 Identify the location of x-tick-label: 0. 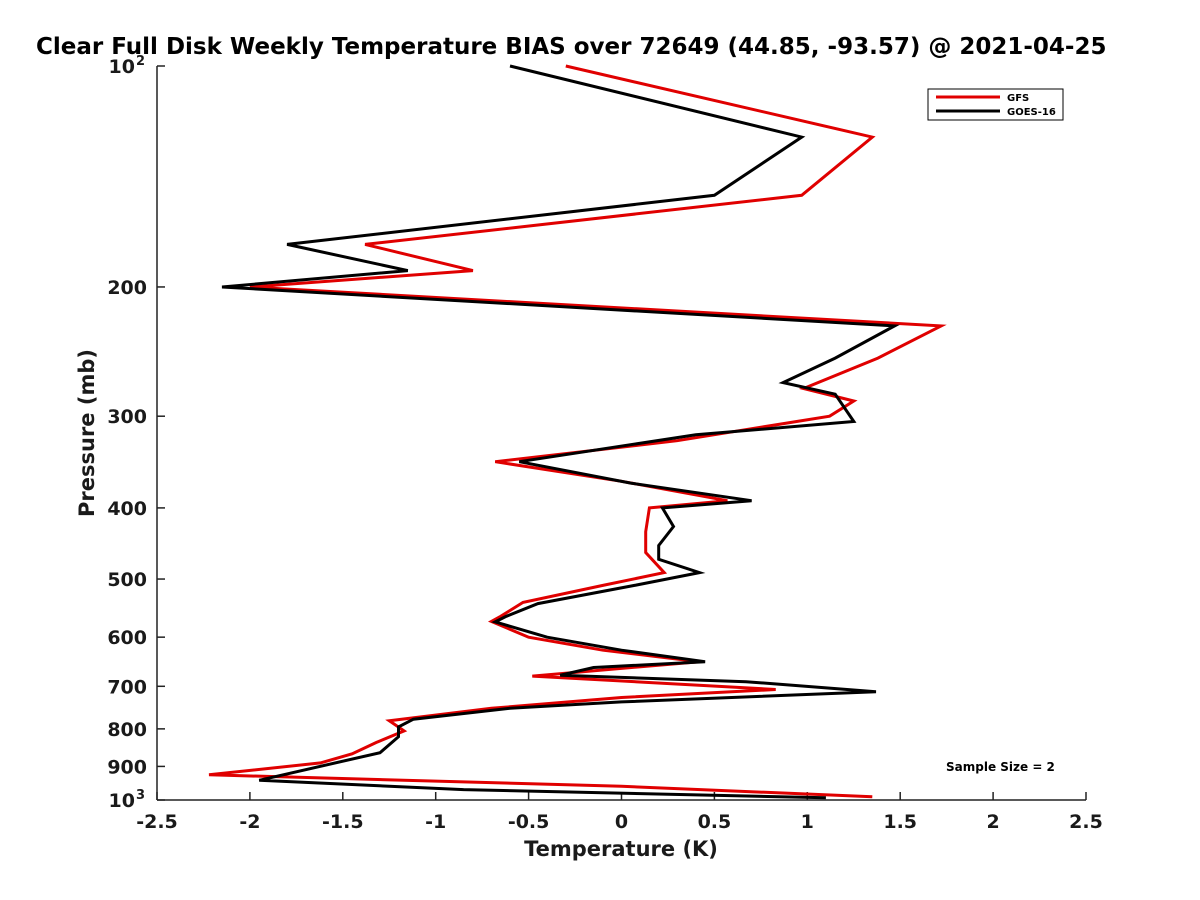
(621, 822).